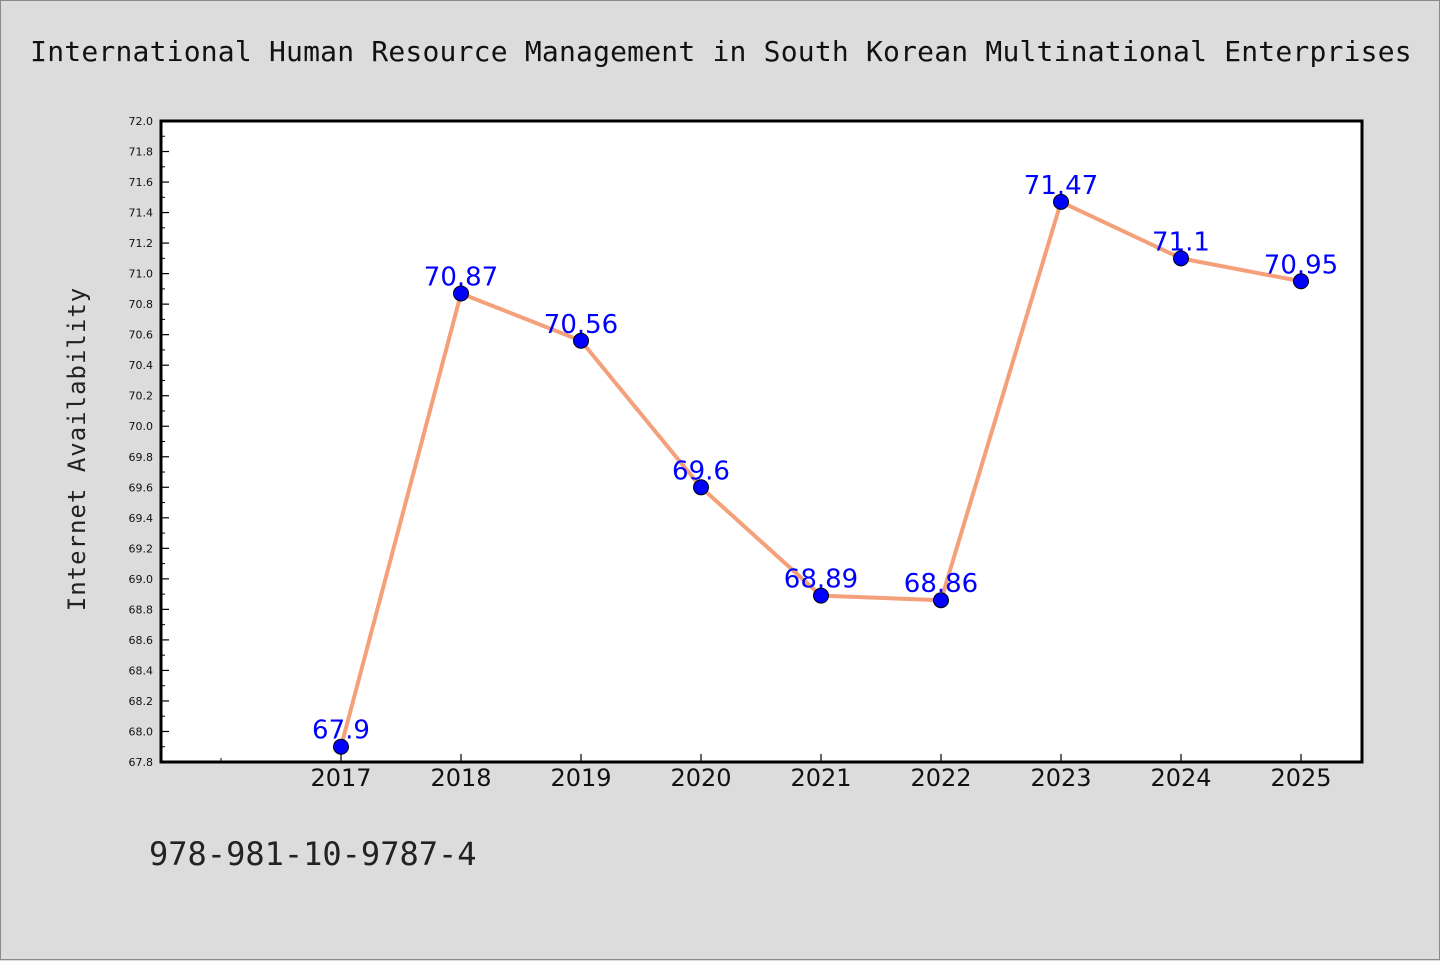  What do you see at coordinates (141, 701) in the screenshot?
I see `y-tick-label: 68.2` at bounding box center [141, 701].